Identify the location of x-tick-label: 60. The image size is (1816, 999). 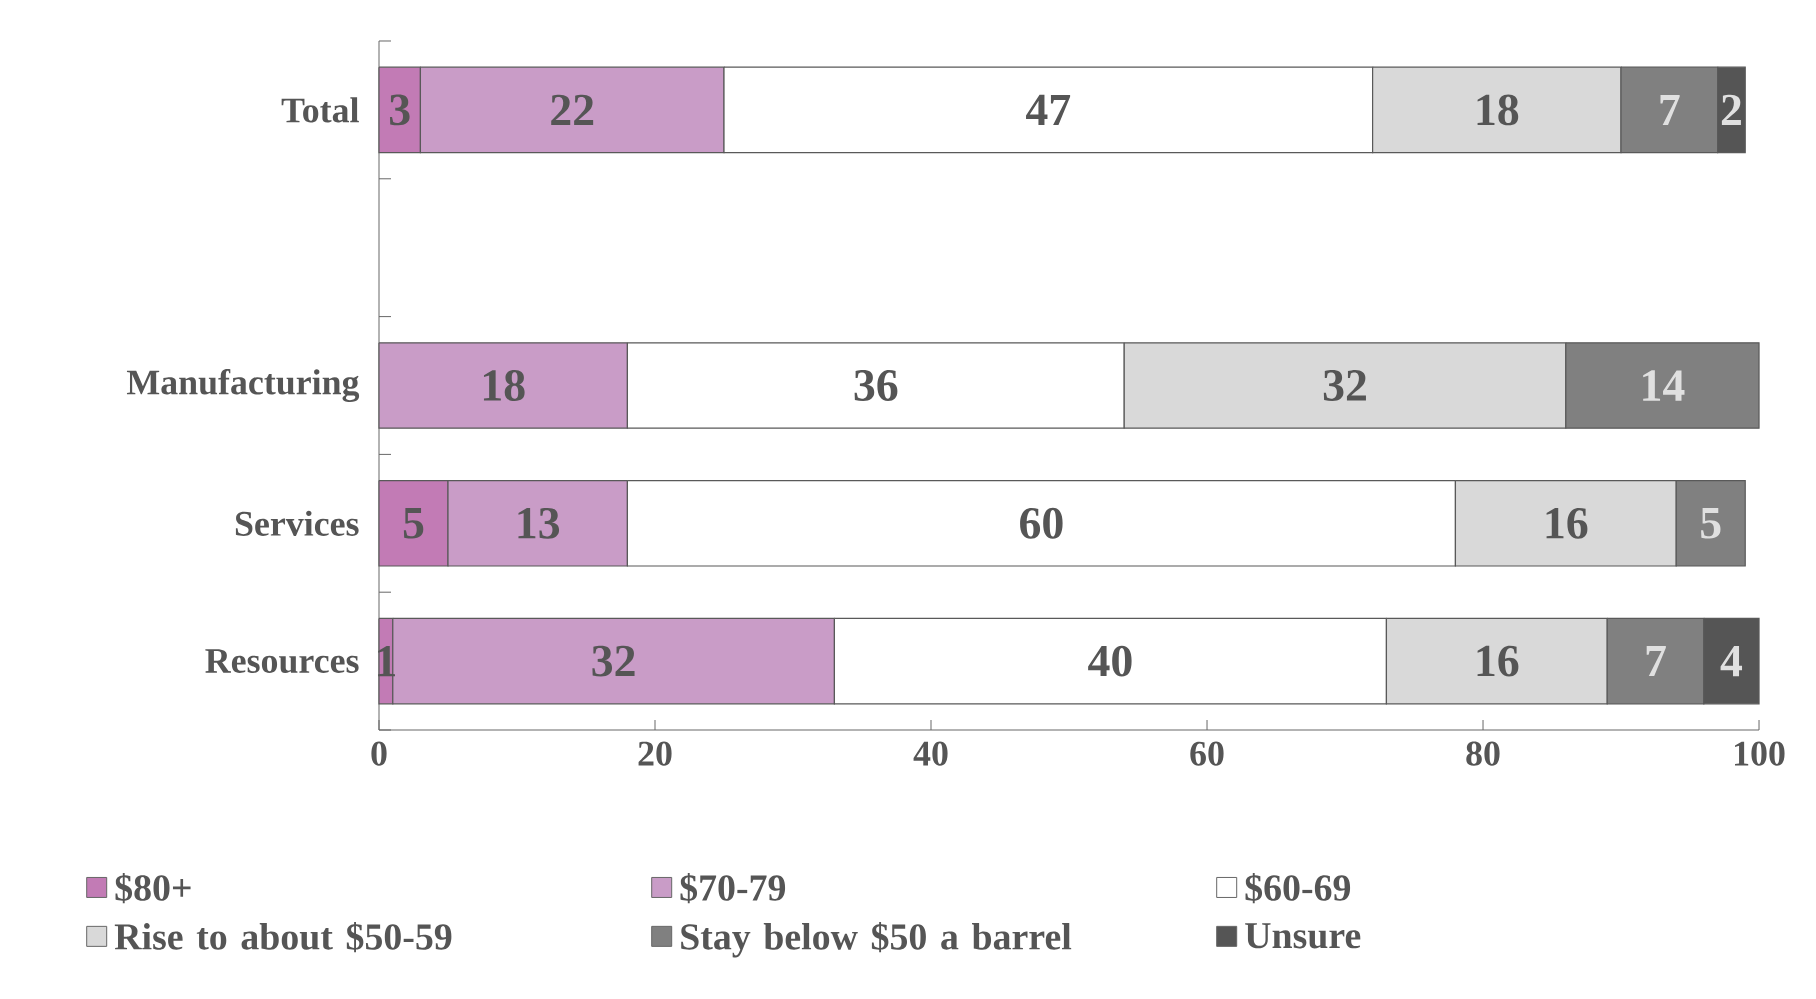
(1207, 753).